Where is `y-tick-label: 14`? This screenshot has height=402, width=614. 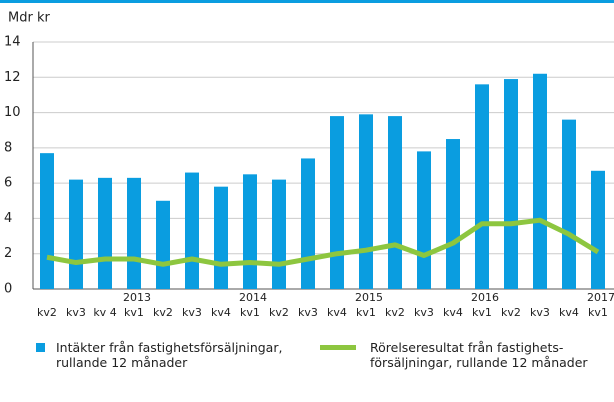 y-tick-label: 14 is located at coordinates (12, 42).